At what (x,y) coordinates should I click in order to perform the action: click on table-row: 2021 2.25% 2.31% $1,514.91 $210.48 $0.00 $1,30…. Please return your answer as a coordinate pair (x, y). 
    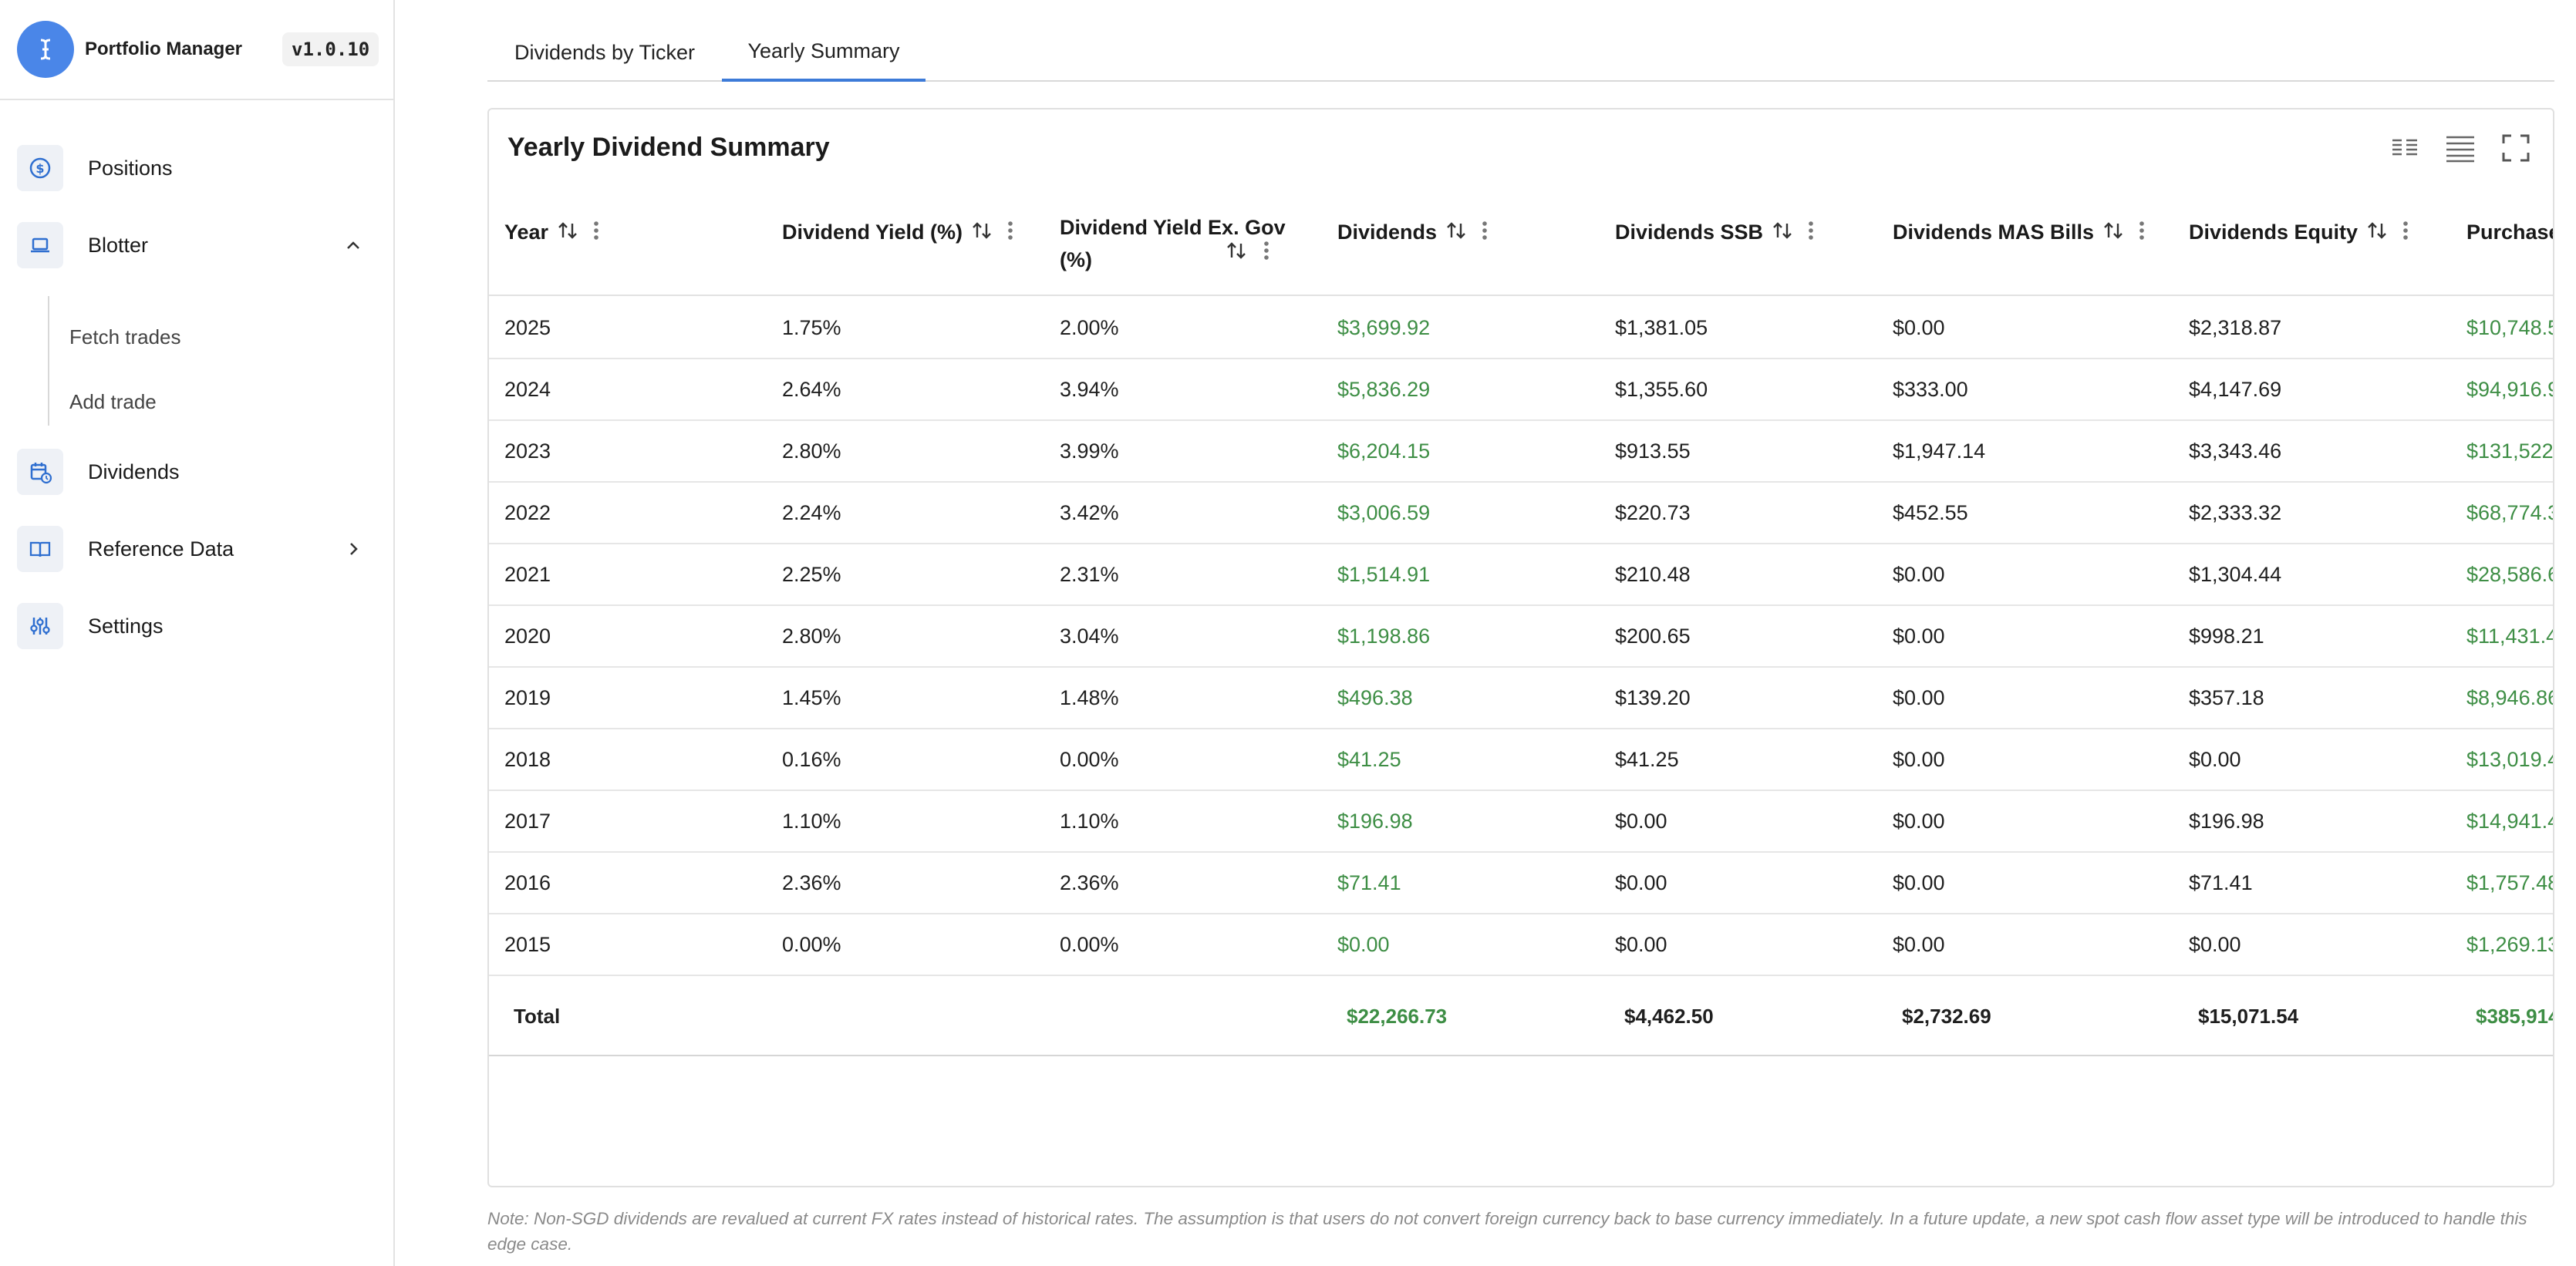
    Looking at the image, I should click on (1521, 575).